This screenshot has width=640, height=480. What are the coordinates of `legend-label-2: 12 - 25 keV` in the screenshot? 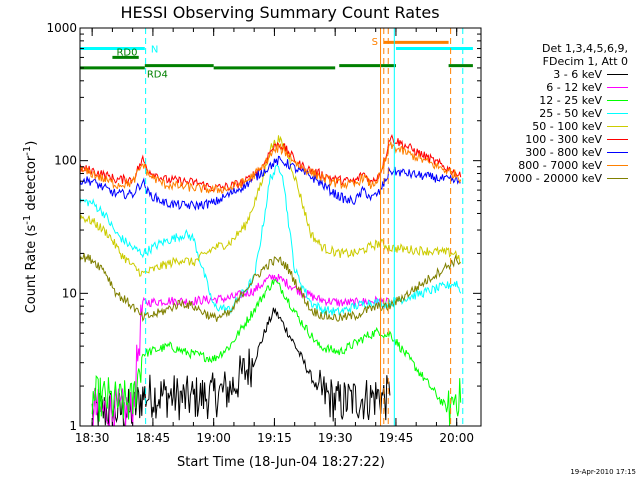 It's located at (570, 100).